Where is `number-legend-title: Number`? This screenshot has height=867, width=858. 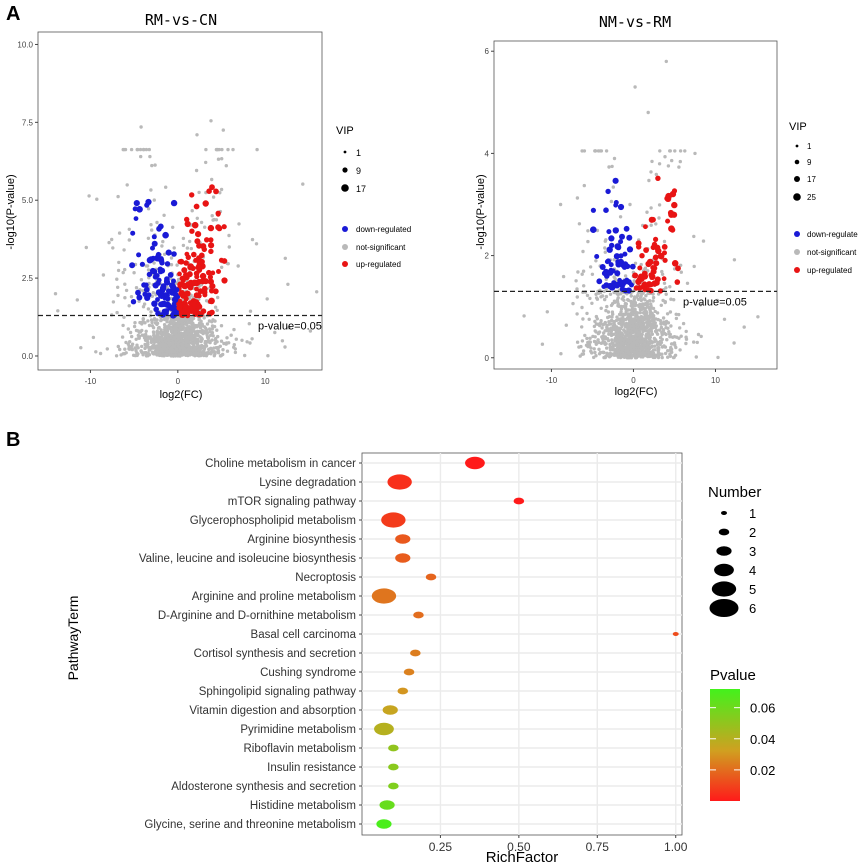
number-legend-title: Number is located at coordinates (734, 492).